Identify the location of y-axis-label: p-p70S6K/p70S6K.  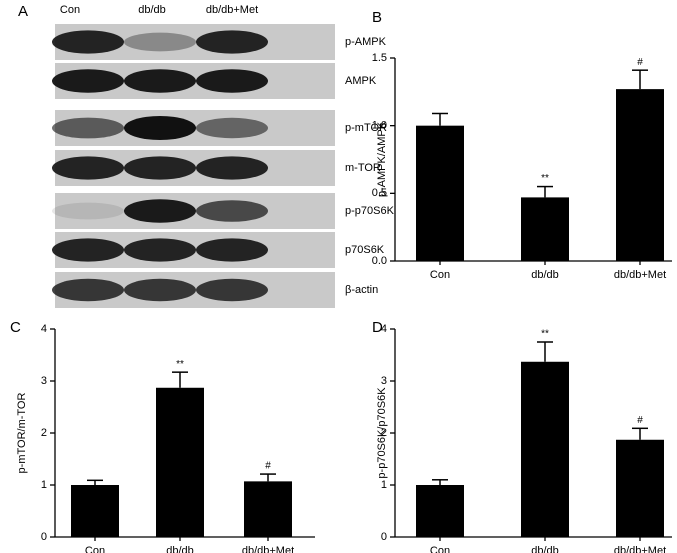
(382, 433).